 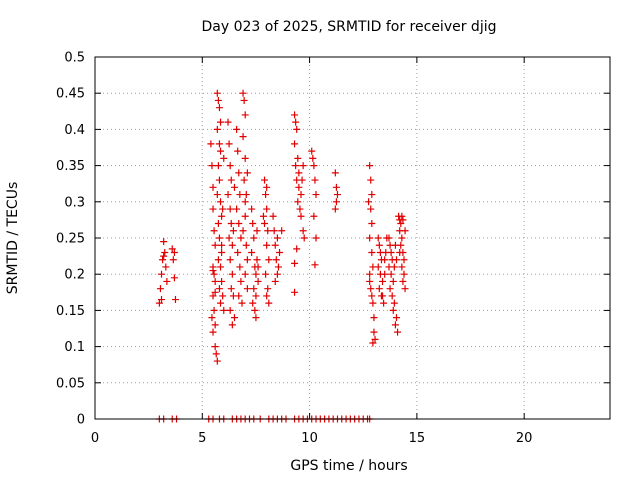 I want to click on y-tick-label: 0.1, so click(x=74, y=347).